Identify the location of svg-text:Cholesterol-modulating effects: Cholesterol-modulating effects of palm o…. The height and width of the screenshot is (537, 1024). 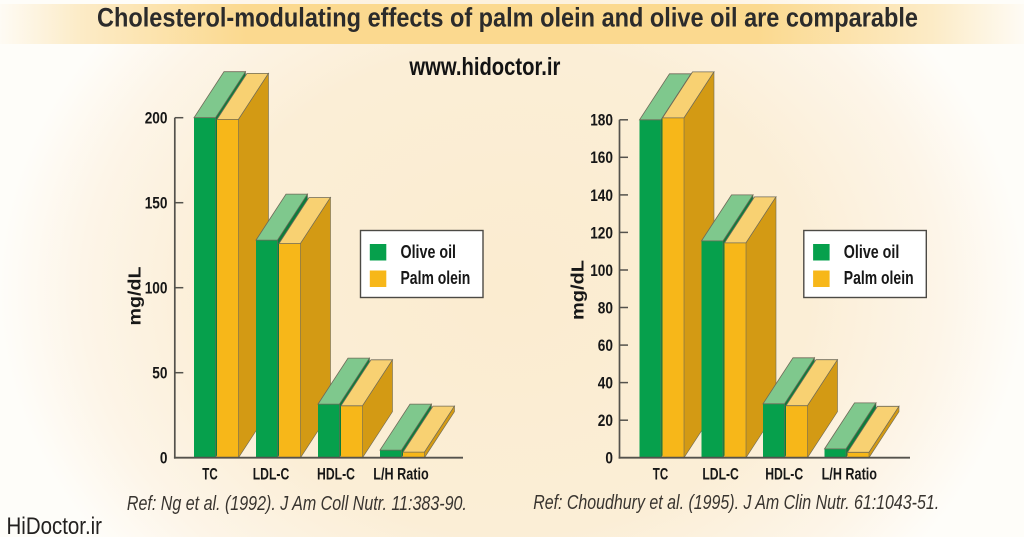
(507, 18).